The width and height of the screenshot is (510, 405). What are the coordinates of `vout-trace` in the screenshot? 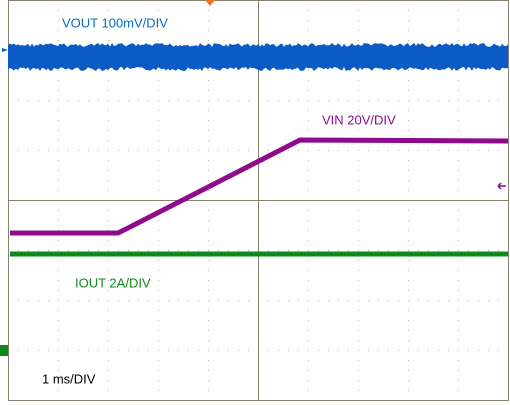 It's located at (258, 57).